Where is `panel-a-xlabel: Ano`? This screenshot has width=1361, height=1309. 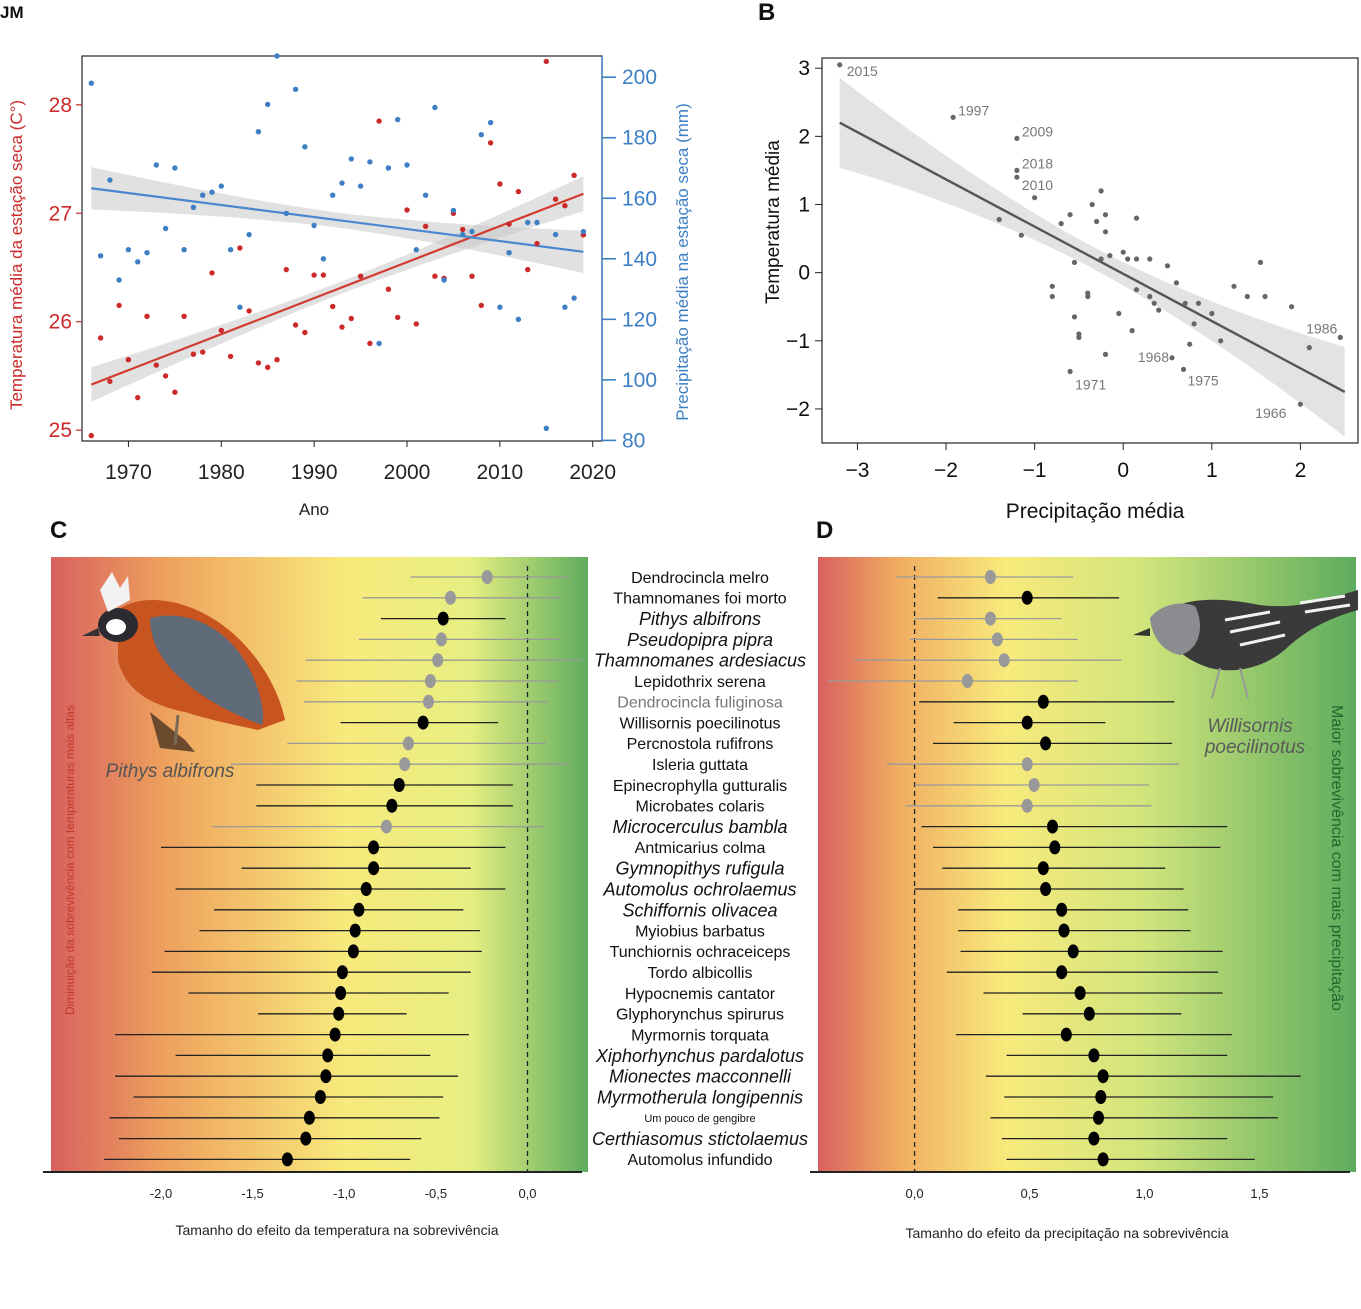
panel-a-xlabel: Ano is located at coordinates (314, 509).